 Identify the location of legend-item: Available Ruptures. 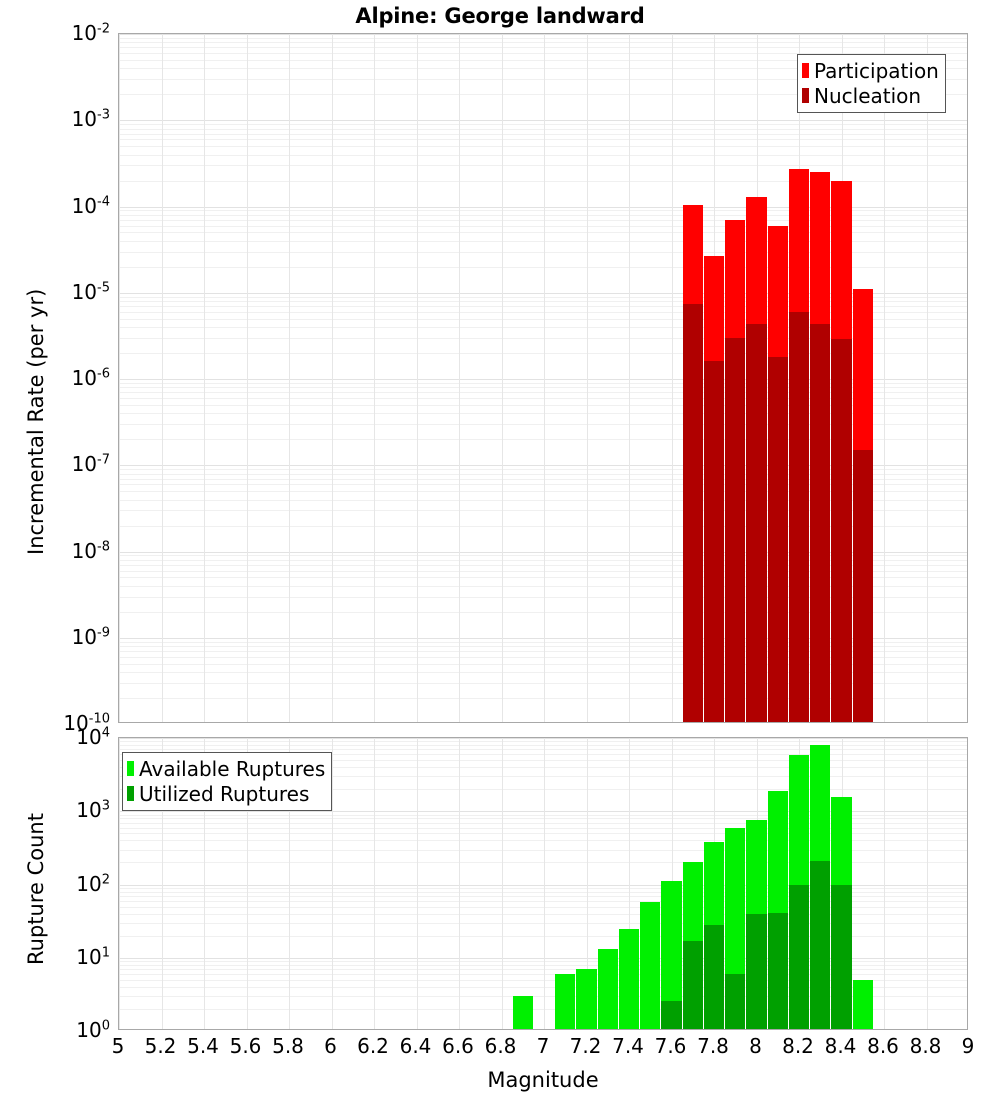
(226, 768).